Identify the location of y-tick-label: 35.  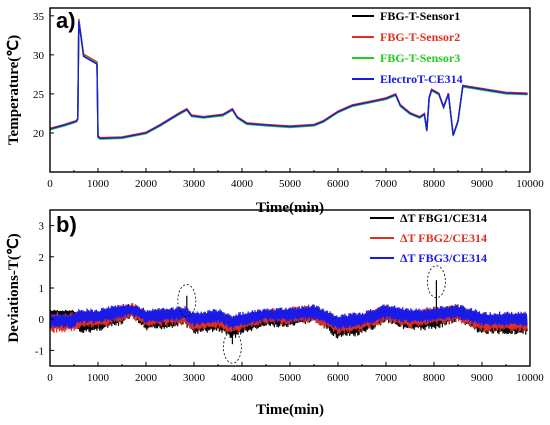
(39, 17).